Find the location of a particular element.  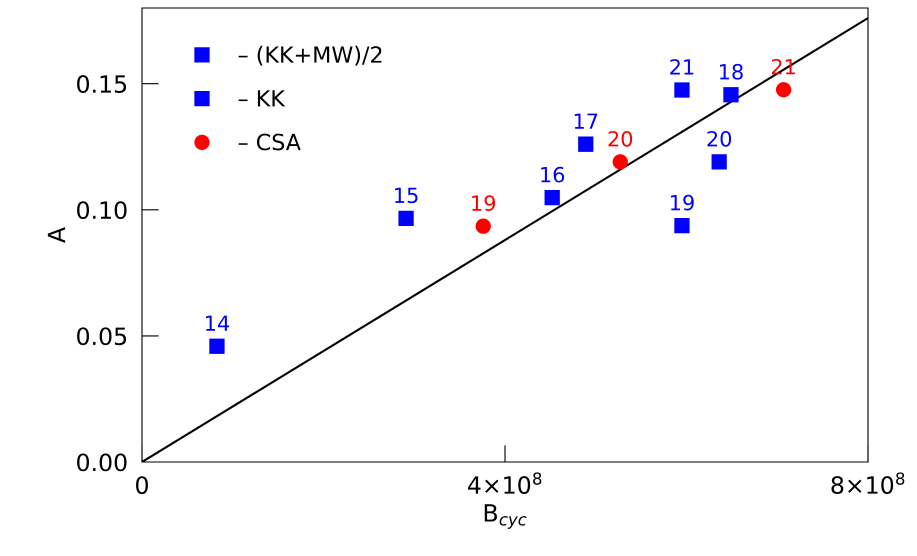

annotation: 21 is located at coordinates (682, 67).